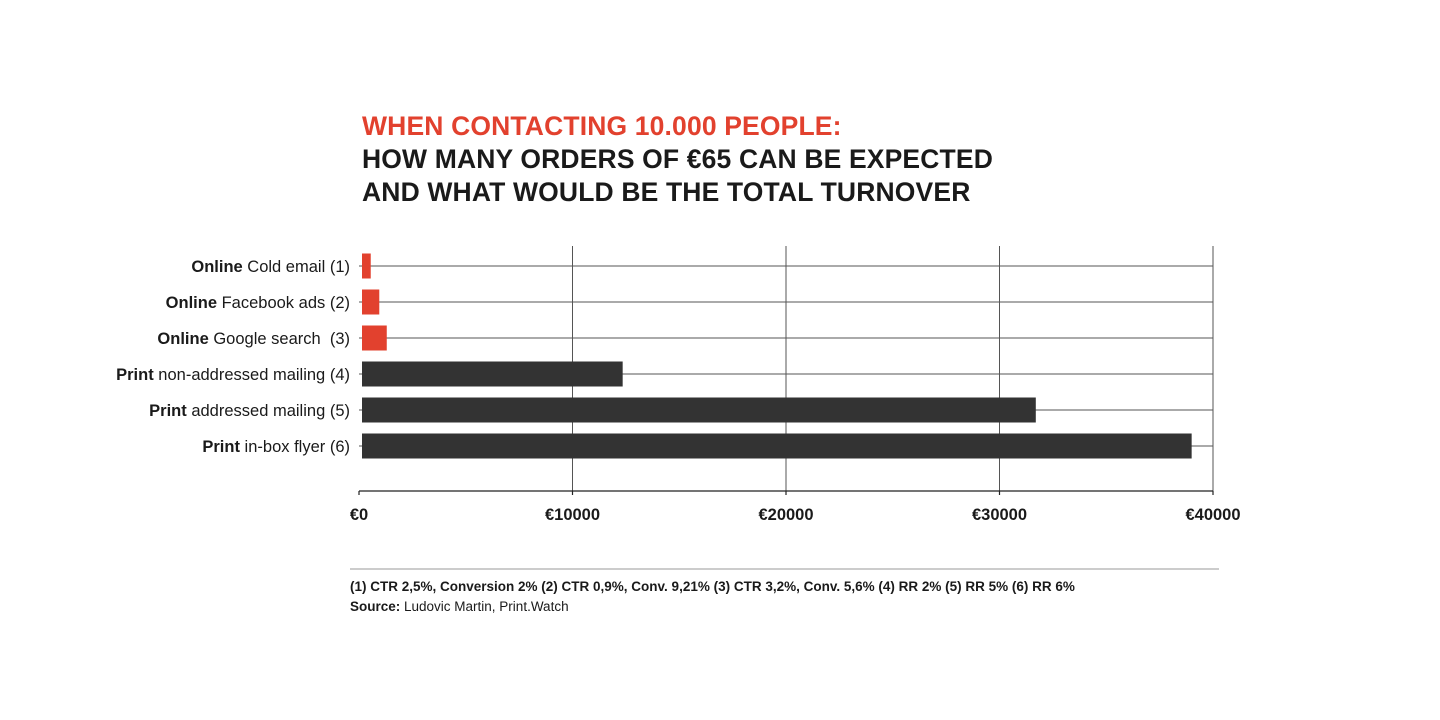  What do you see at coordinates (1212, 515) in the screenshot?
I see `x-tick-label-4: €40000` at bounding box center [1212, 515].